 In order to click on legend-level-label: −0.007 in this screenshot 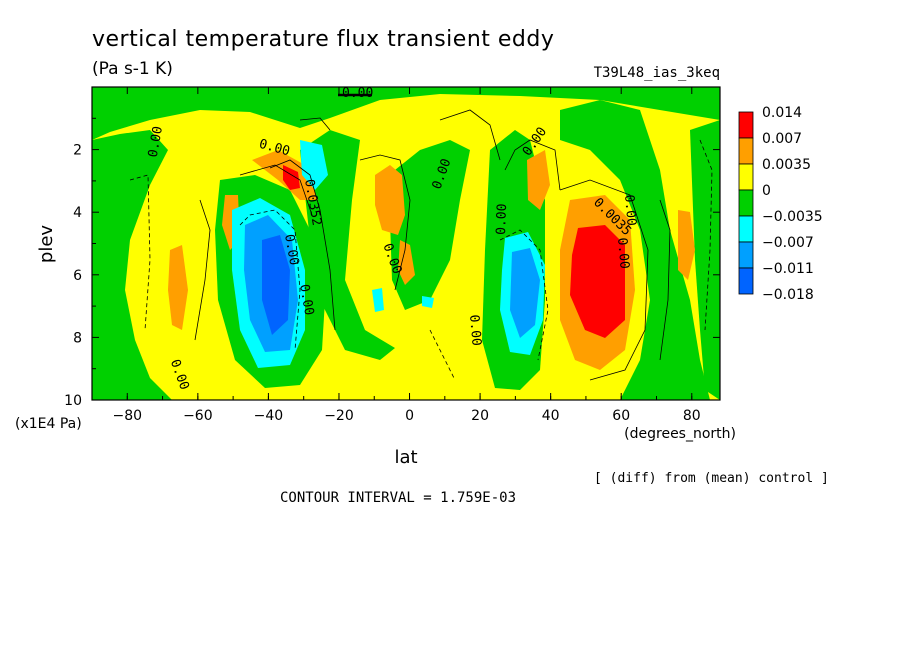, I will do `click(788, 243)`.